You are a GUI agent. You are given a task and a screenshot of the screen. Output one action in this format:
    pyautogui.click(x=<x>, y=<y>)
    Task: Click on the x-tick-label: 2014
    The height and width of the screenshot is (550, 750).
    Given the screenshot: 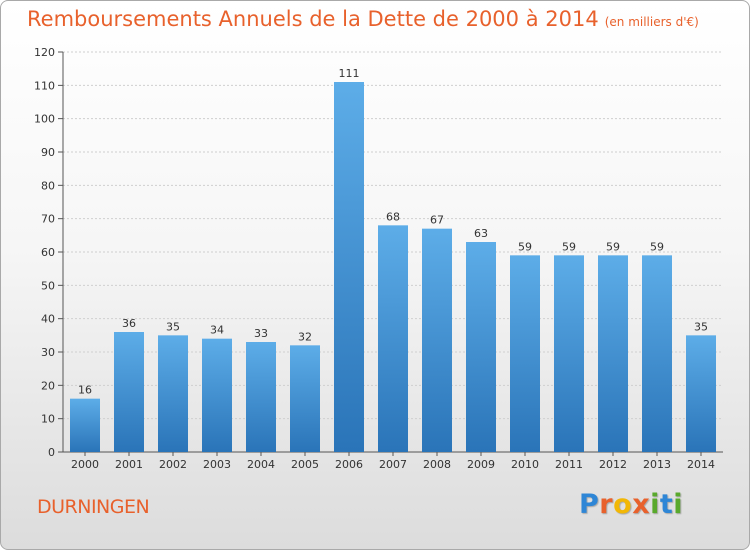 What is the action you would take?
    pyautogui.click(x=701, y=464)
    